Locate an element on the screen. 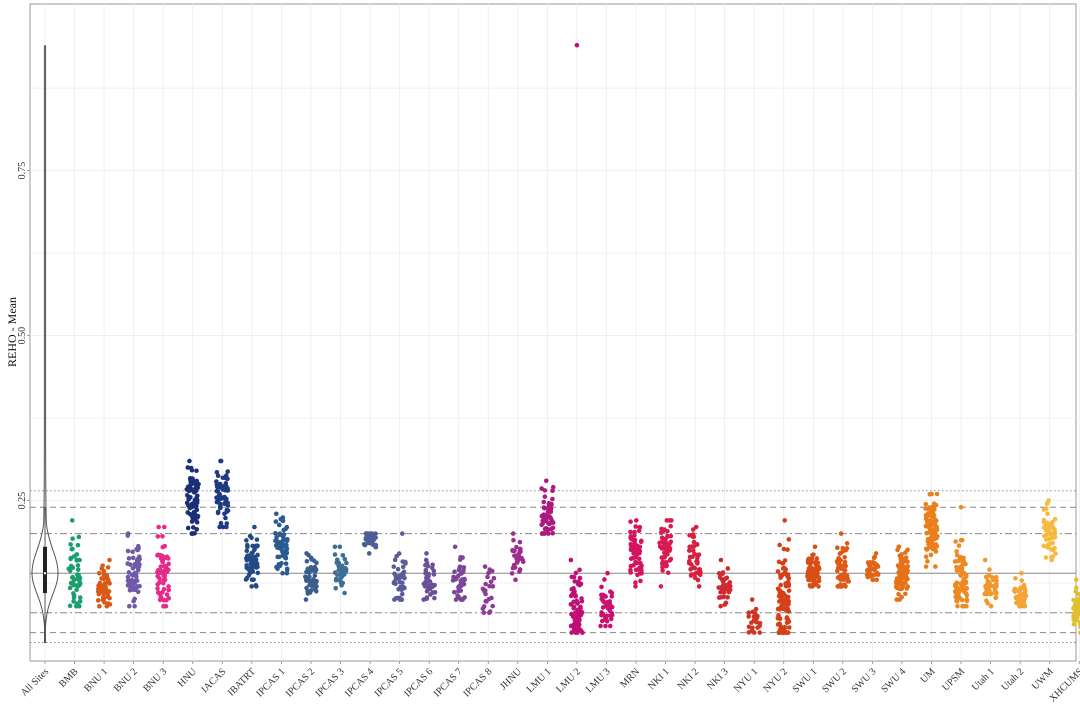 This screenshot has height=720, width=1080. x-tick-label: NKI 2 is located at coordinates (689, 679).